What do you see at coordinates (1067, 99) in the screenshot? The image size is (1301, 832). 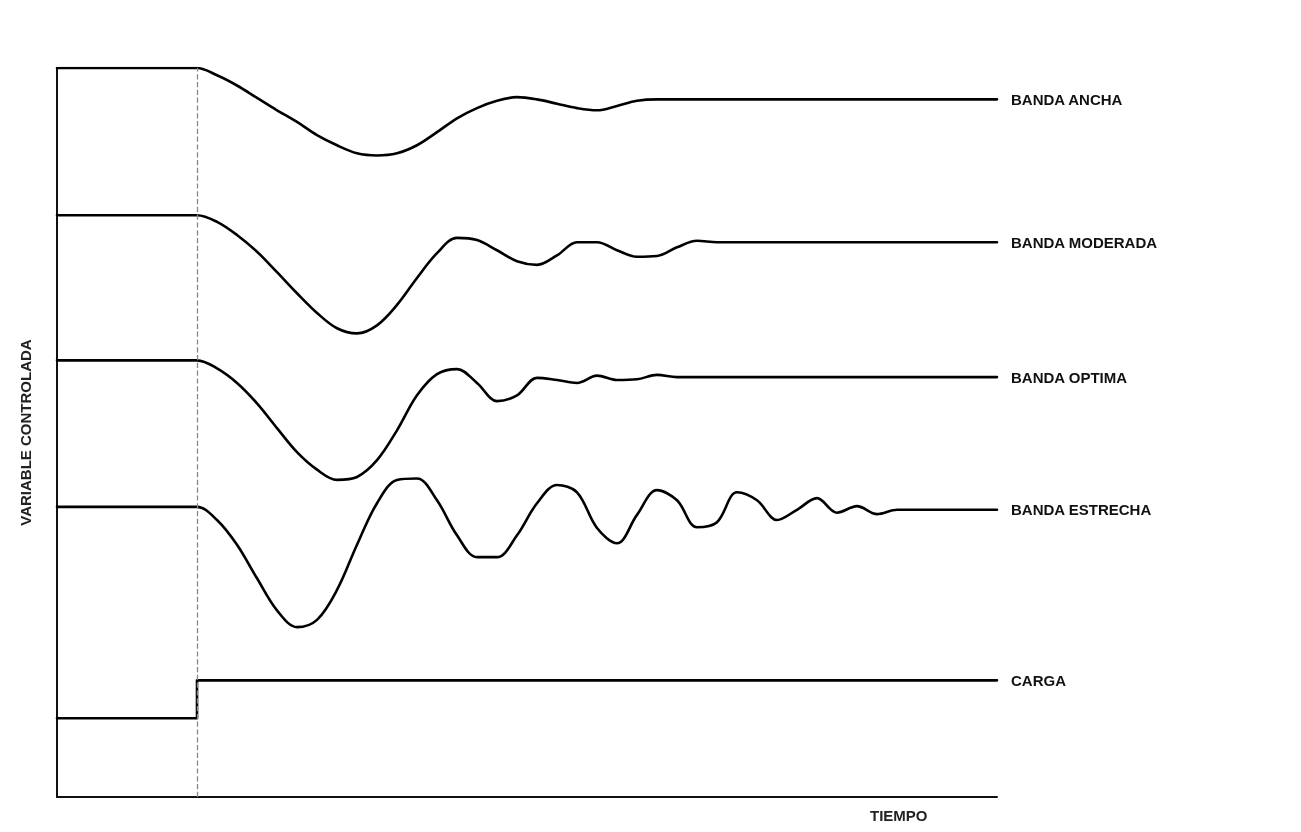 I see `series-label: BANDA ANCHA` at bounding box center [1067, 99].